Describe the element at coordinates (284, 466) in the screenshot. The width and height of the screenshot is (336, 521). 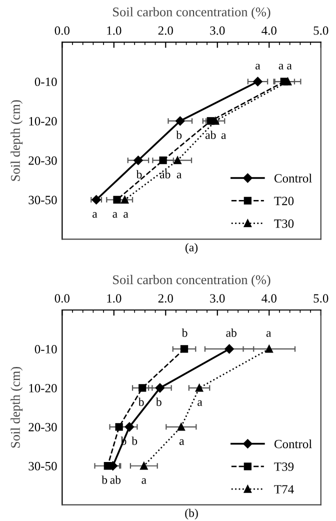
I see `legend-label: T39` at that location.